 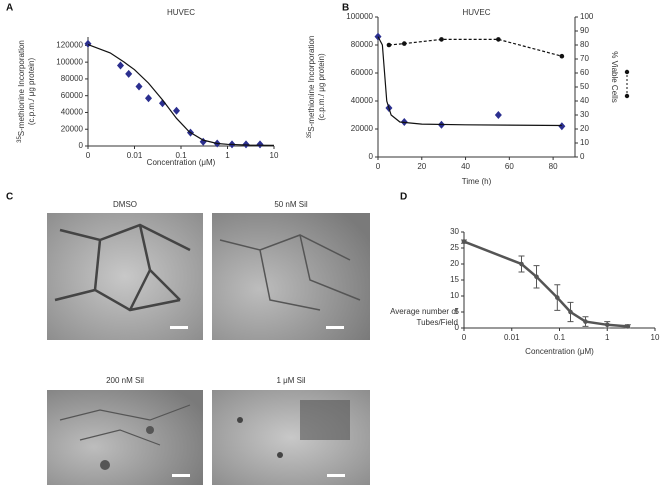 What do you see at coordinates (454, 279) in the screenshot?
I see `y-tick-label: 15` at bounding box center [454, 279].